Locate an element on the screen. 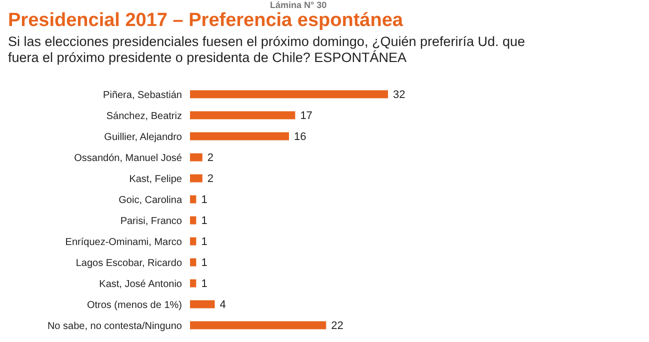 This screenshot has width=649, height=342. data-label: 22 is located at coordinates (337, 326).